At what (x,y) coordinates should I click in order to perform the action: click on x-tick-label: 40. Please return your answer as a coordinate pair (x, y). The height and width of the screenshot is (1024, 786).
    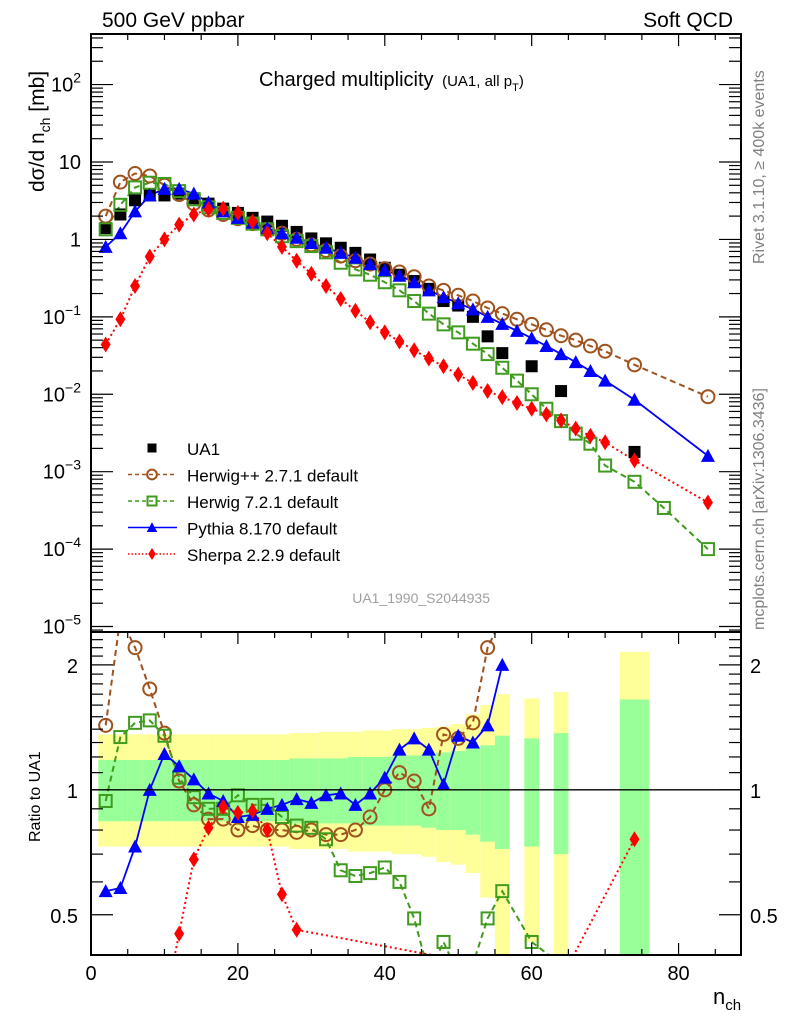
    Looking at the image, I should click on (385, 974).